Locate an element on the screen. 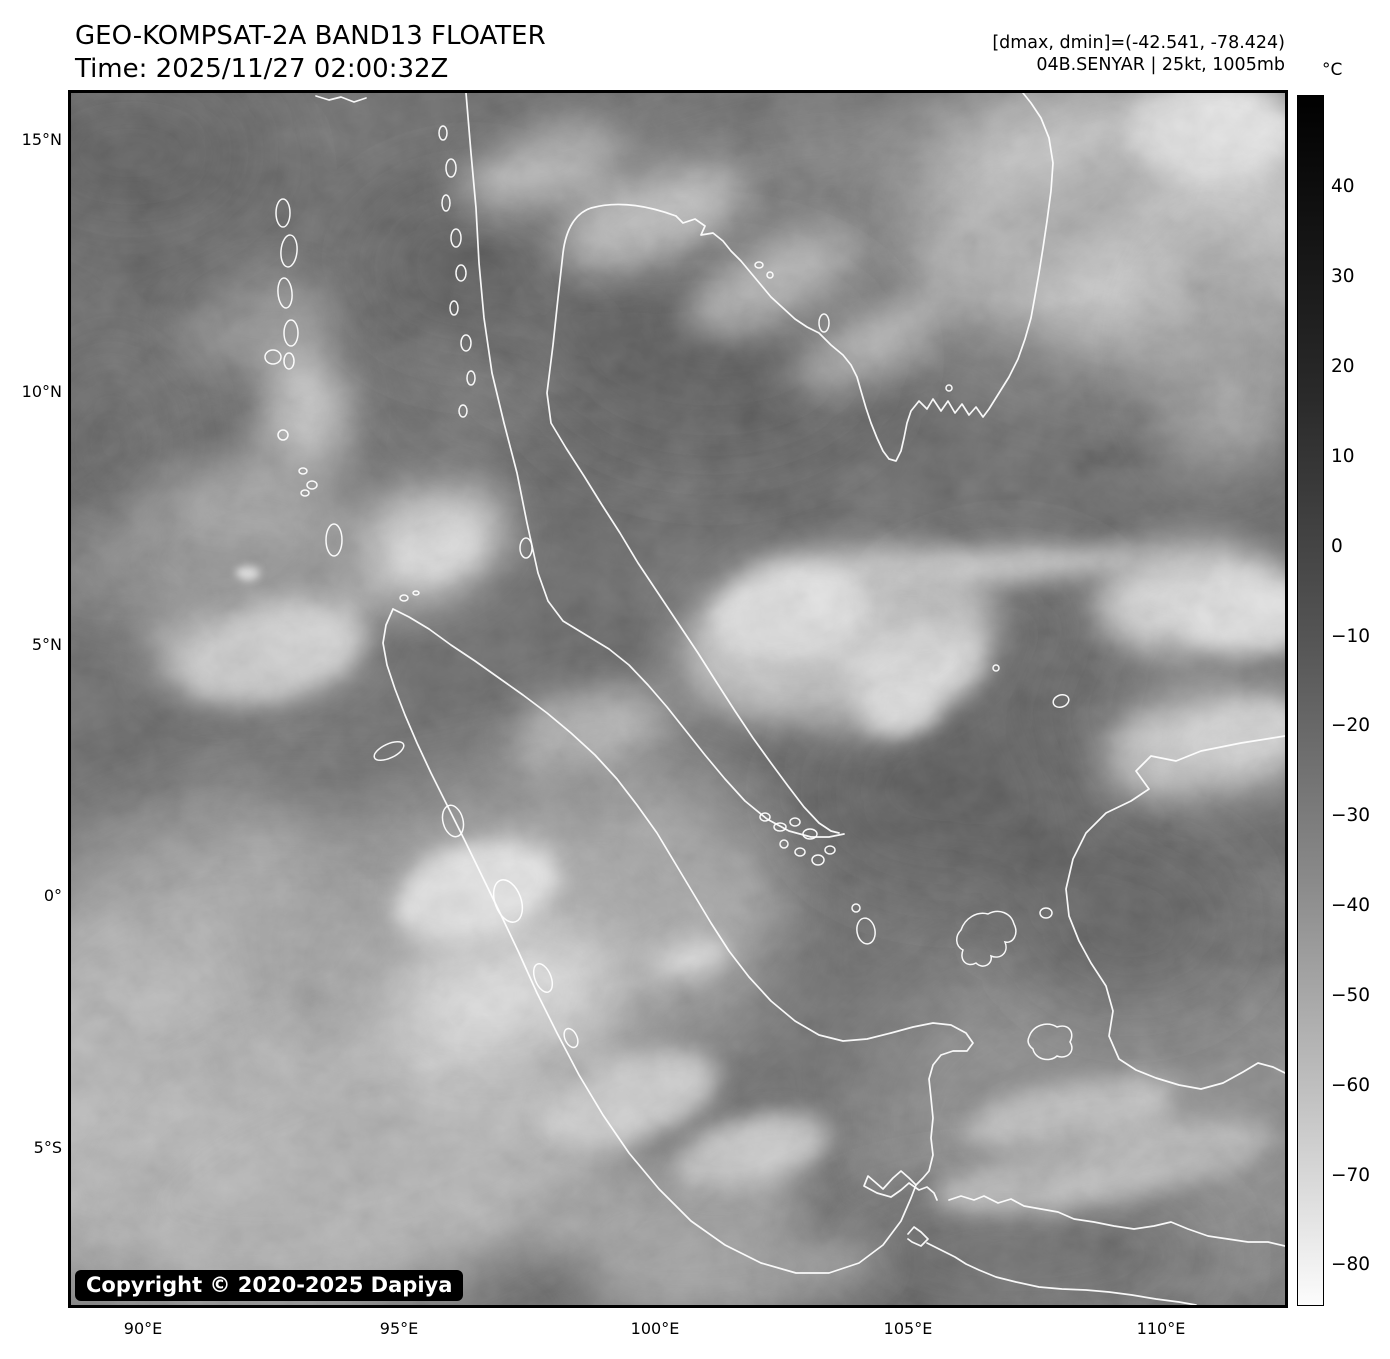 The width and height of the screenshot is (1390, 1359). yaxis-label-10n: 10°N is located at coordinates (41, 391).